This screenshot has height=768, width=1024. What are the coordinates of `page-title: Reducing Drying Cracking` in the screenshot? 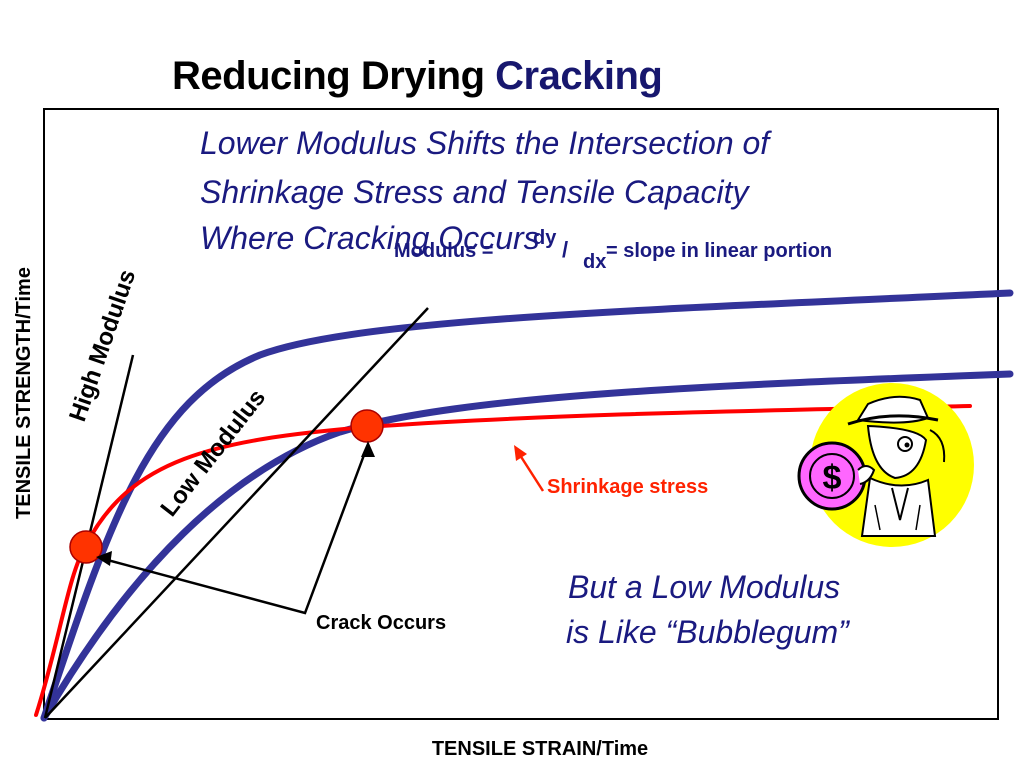 It's located at (417, 76).